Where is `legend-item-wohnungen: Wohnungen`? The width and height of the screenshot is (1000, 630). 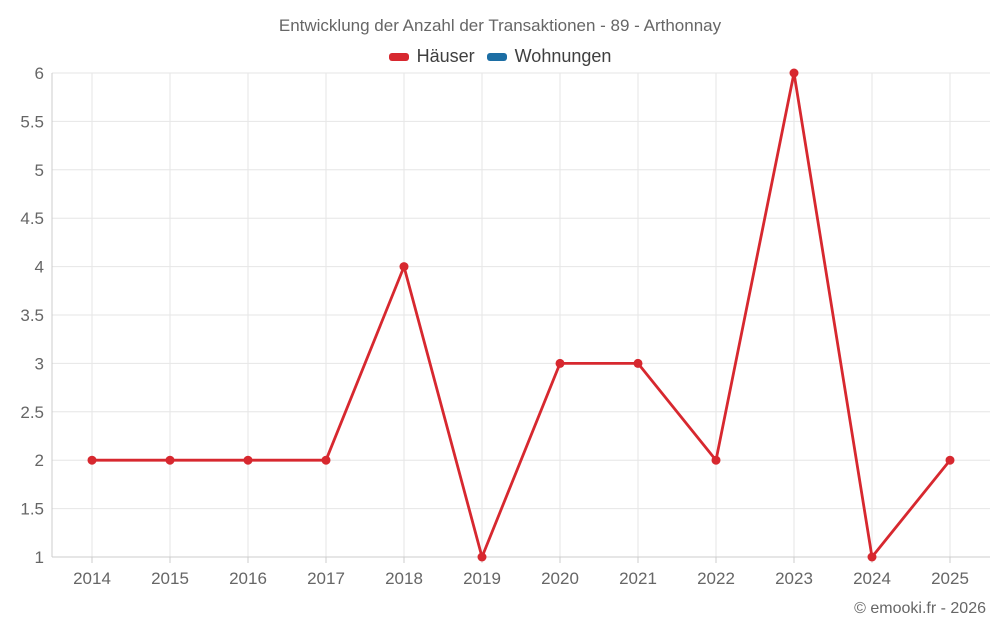
legend-item-wohnungen: Wohnungen is located at coordinates (549, 56).